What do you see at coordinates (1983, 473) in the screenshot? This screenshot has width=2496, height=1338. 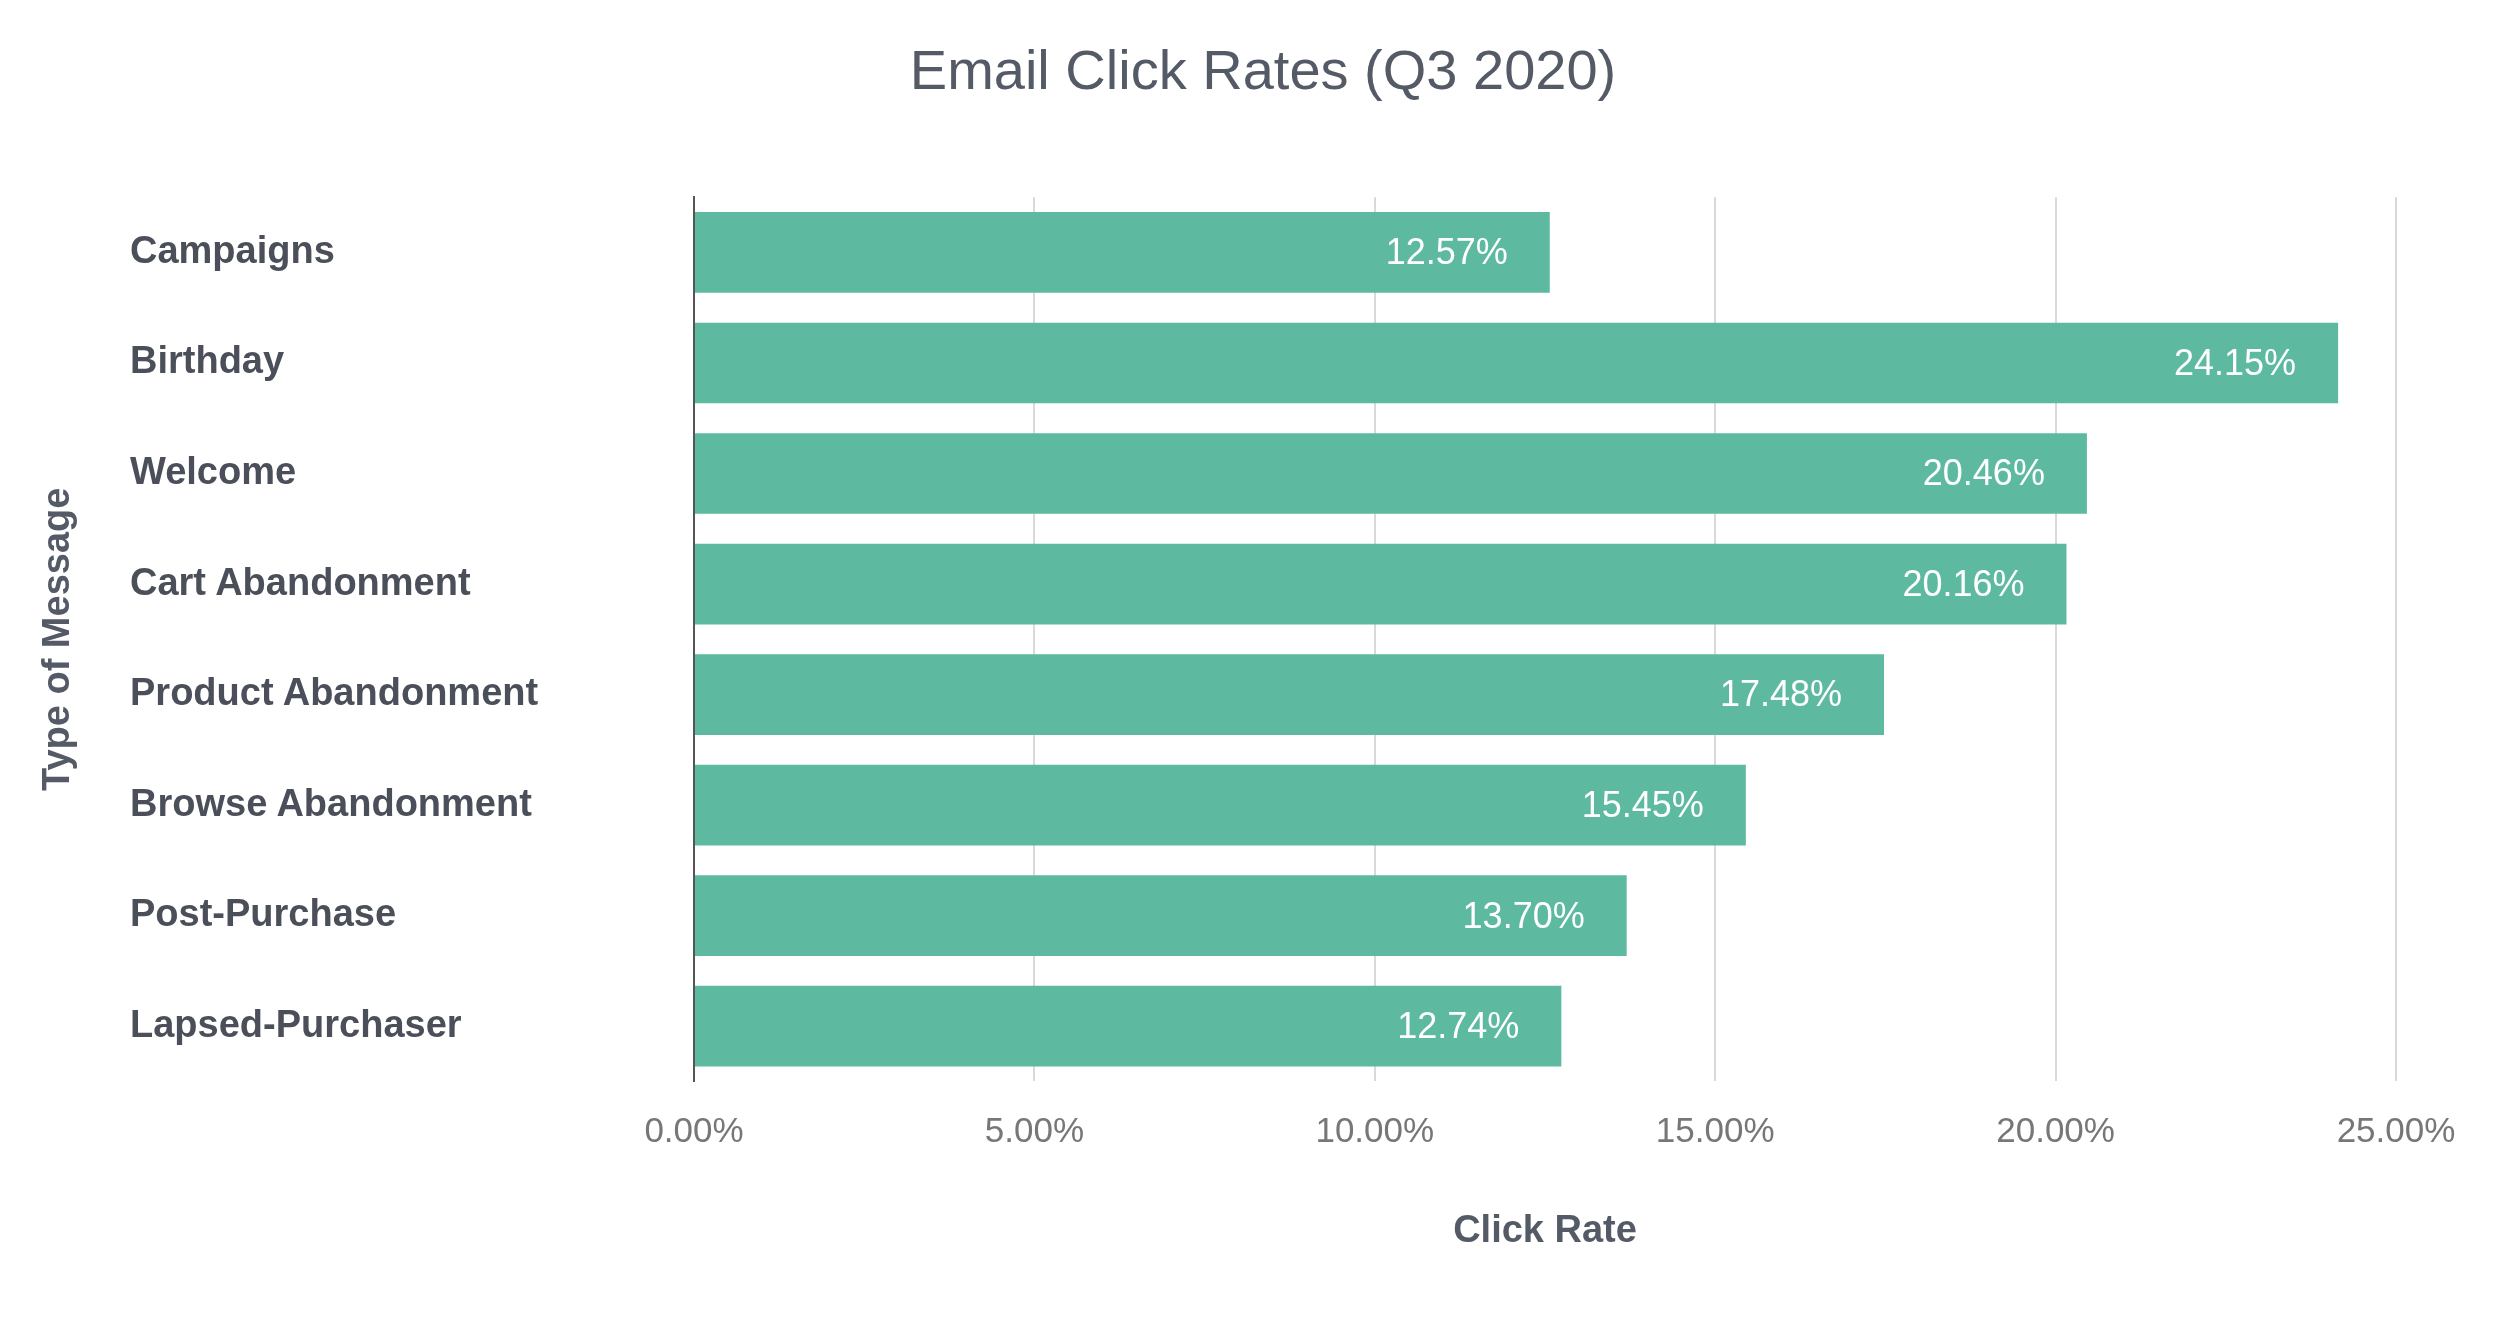 I see `data-label: 20.46%` at bounding box center [1983, 473].